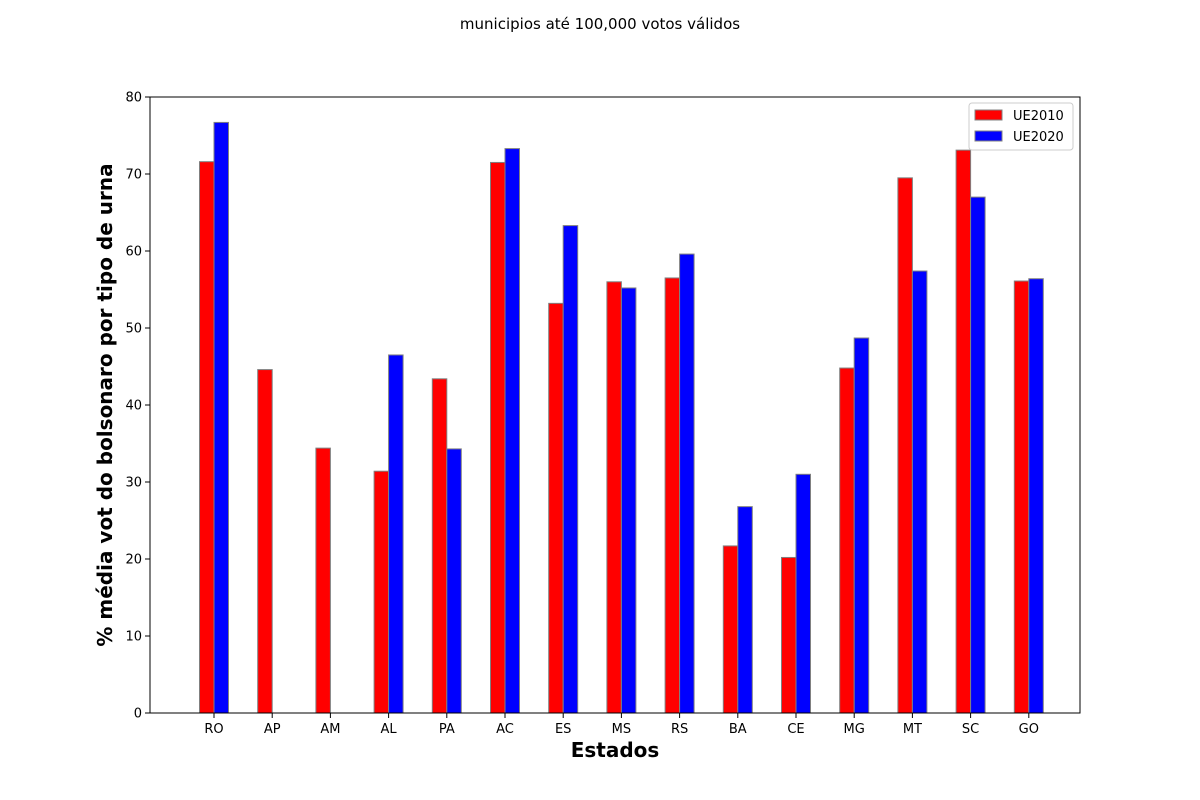  Describe the element at coordinates (1021, 126) in the screenshot. I see `legend: UE2010 UE2020` at that location.